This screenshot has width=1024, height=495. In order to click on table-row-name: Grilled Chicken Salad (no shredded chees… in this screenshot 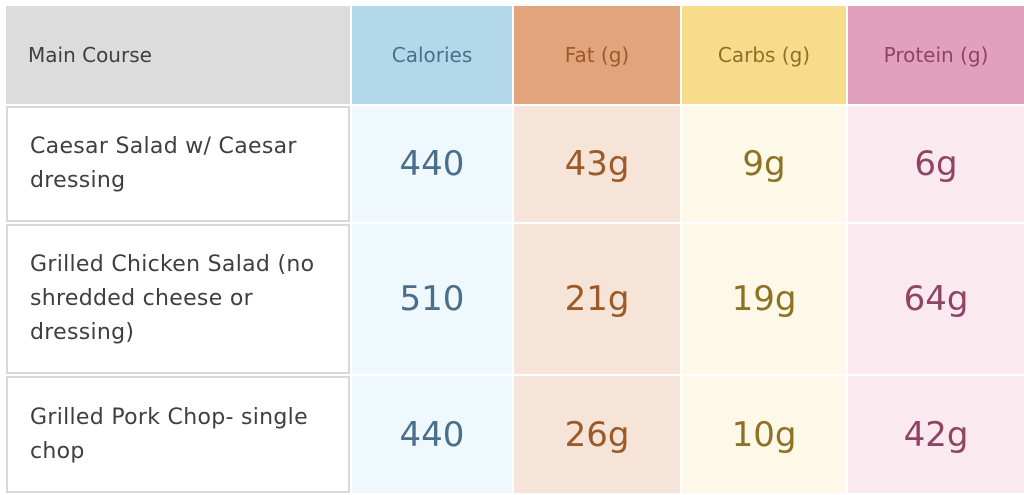, I will do `click(178, 299)`.